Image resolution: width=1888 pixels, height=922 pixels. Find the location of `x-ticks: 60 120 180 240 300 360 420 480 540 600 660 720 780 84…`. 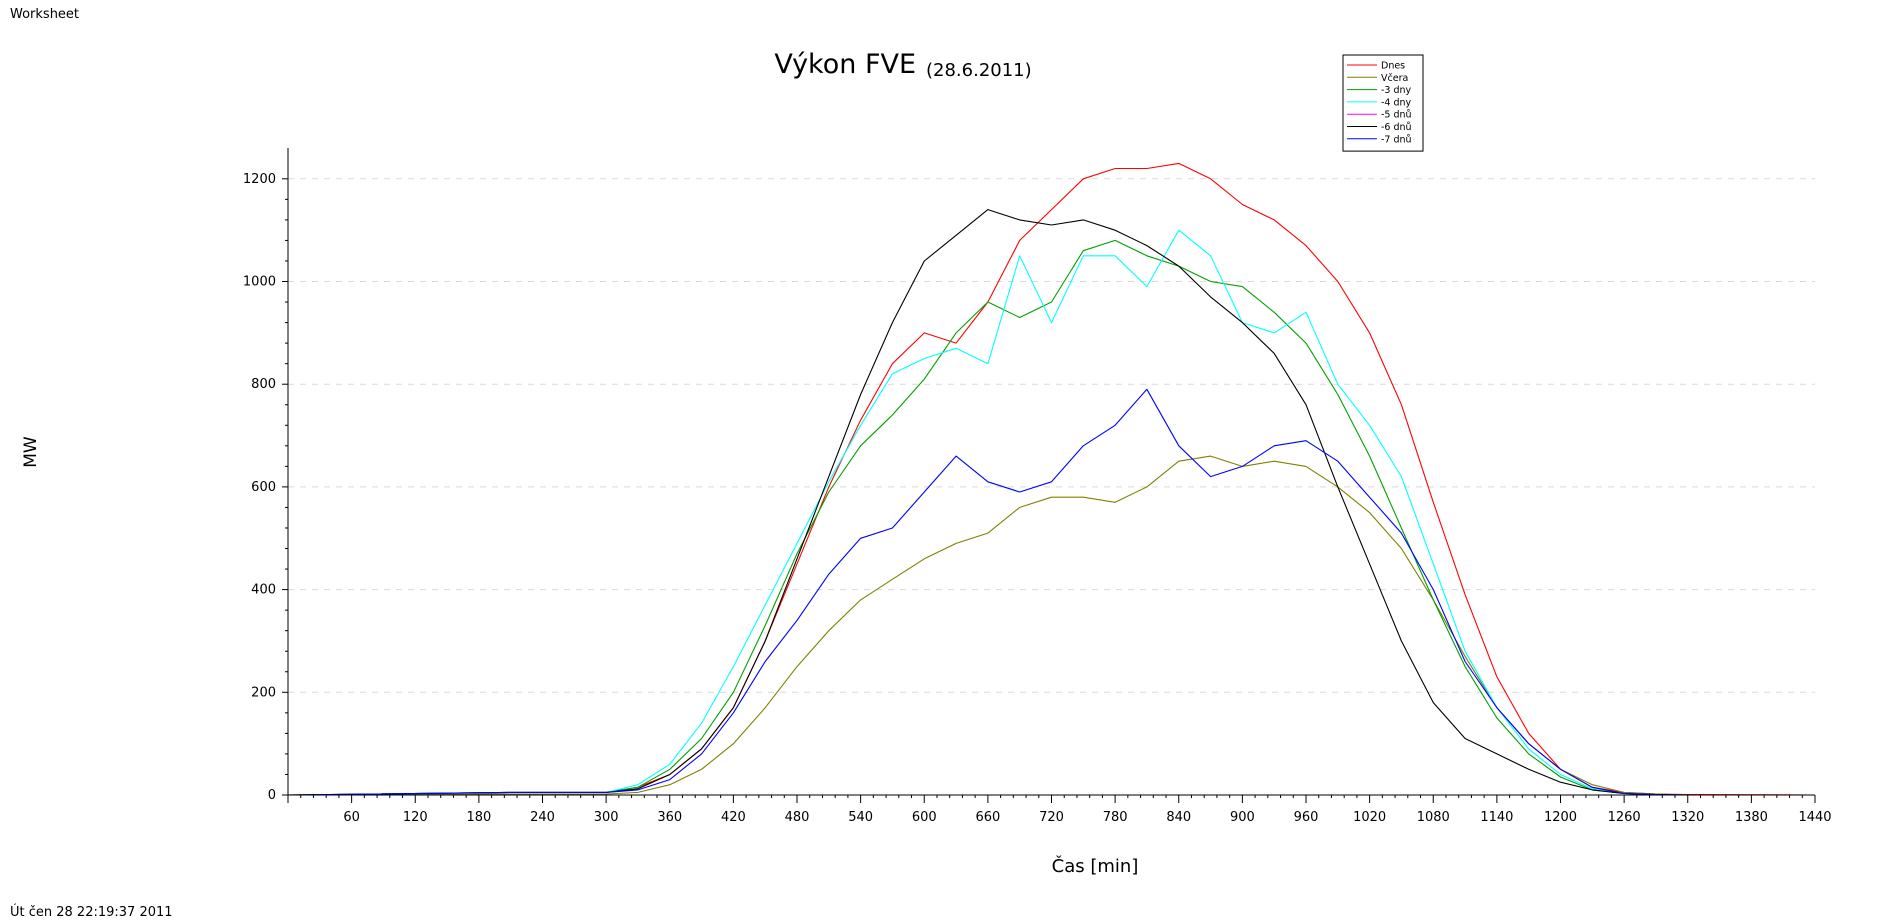

x-ticks: 60 120 180 240 300 360 420 480 540 600 660 720 780 84… is located at coordinates (1059, 810).